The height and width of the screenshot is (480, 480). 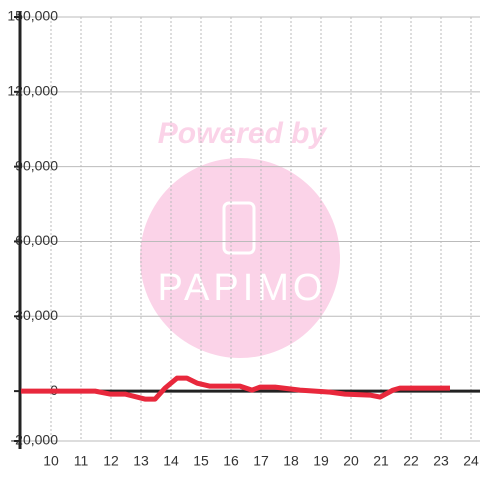 I want to click on x-tick-label: 16, so click(x=231, y=461).